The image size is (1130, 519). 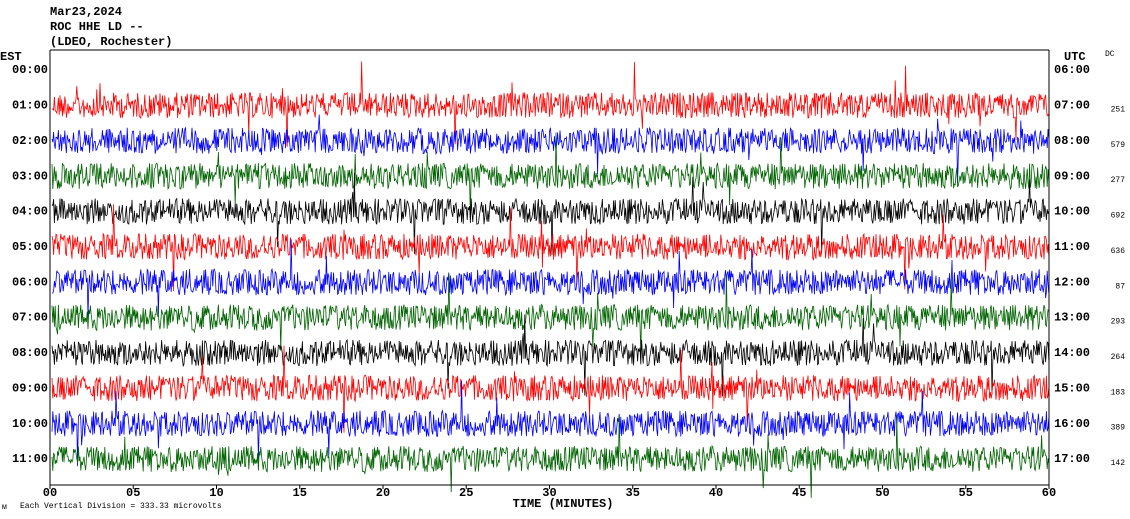 What do you see at coordinates (30, 247) in the screenshot?
I see `est-tick-label: 05:00` at bounding box center [30, 247].